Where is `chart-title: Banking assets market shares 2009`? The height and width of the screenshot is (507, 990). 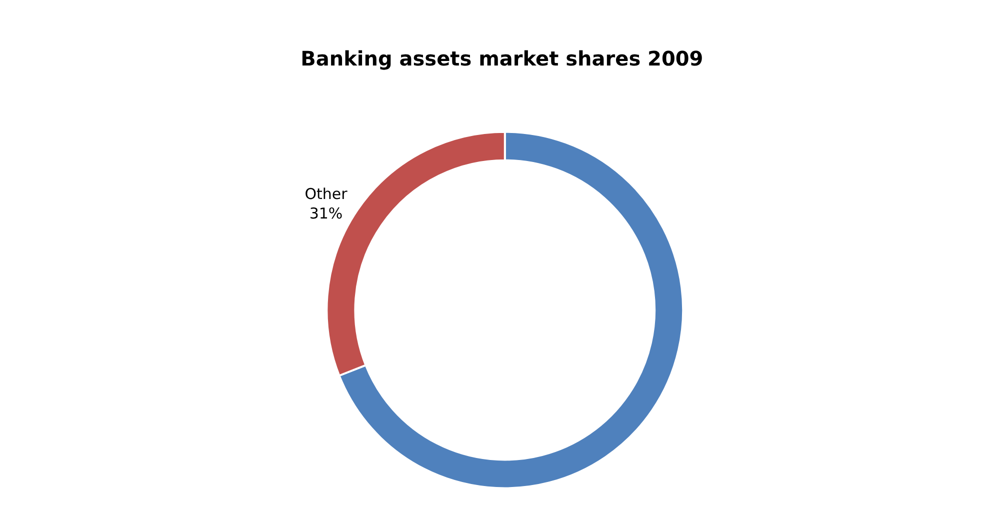
chart-title: Banking assets market shares 2009 is located at coordinates (502, 58).